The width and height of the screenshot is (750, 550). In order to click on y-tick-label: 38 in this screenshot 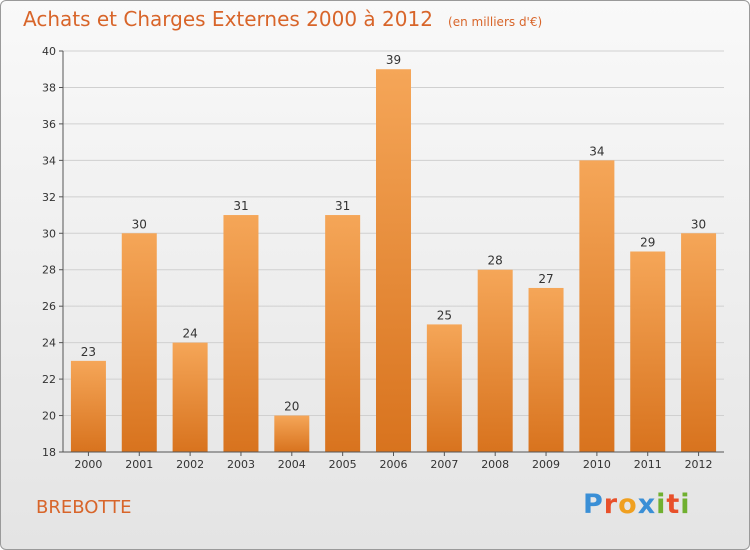, I will do `click(49, 87)`.